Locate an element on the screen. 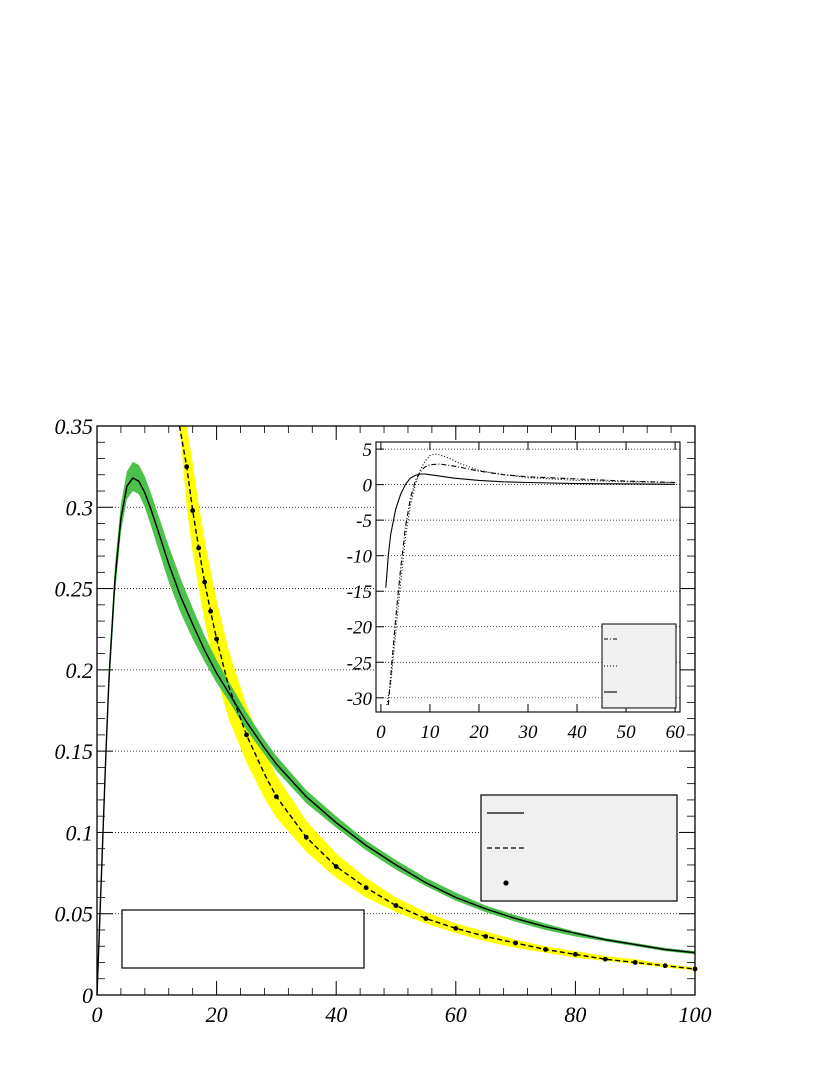 The height and width of the screenshot is (1075, 830). scale-band-label is located at coordinates (243, 939).